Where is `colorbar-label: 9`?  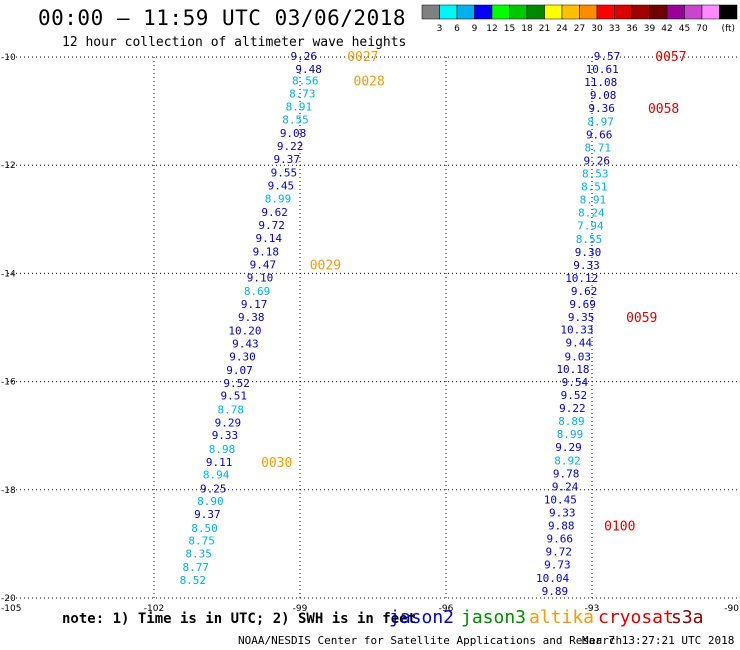 colorbar-label: 9 is located at coordinates (475, 29).